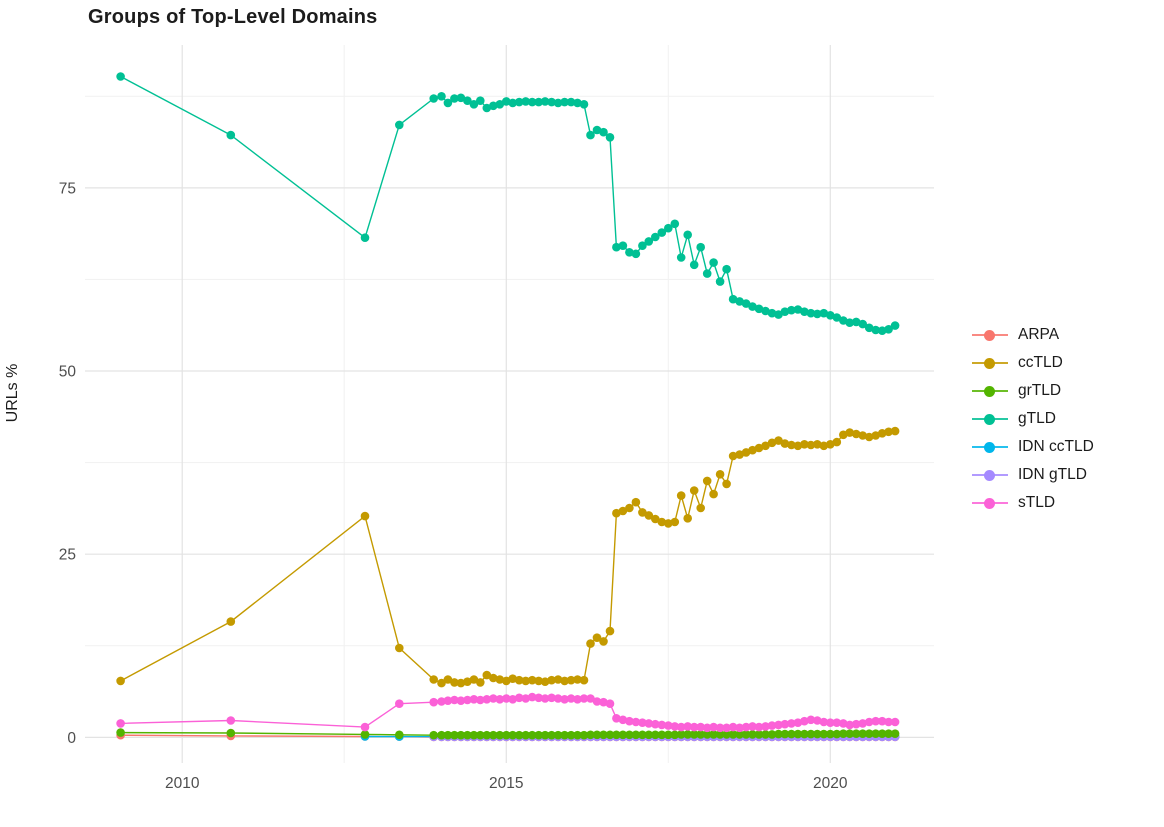 This screenshot has height=827, width=1164. What do you see at coordinates (508, 712) in the screenshot?
I see `series-sTLD` at bounding box center [508, 712].